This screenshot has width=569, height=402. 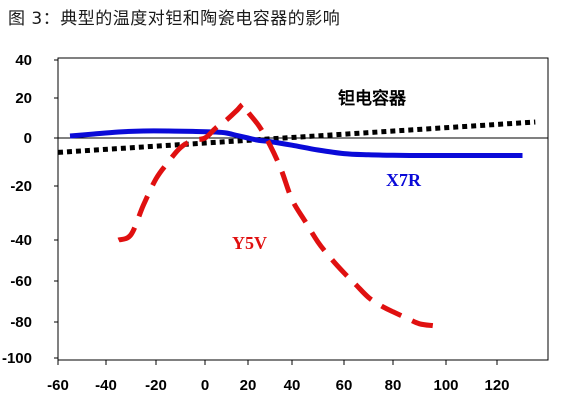 I want to click on y-tick-label: 40, so click(x=23, y=60).